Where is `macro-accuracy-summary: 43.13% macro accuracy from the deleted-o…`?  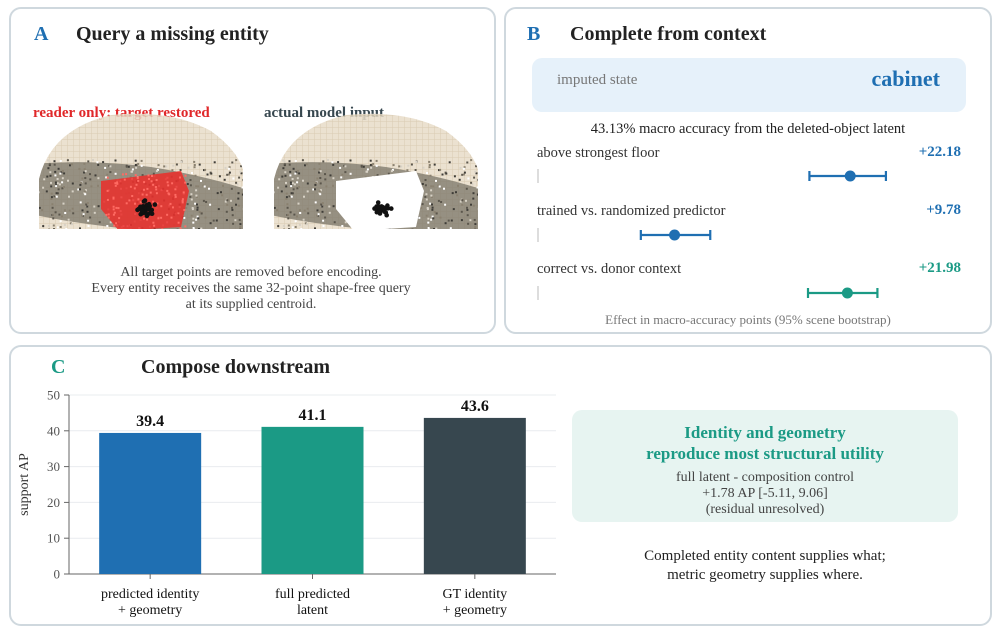
macro-accuracy-summary: 43.13% macro accuracy from the deleted-o… is located at coordinates (748, 129).